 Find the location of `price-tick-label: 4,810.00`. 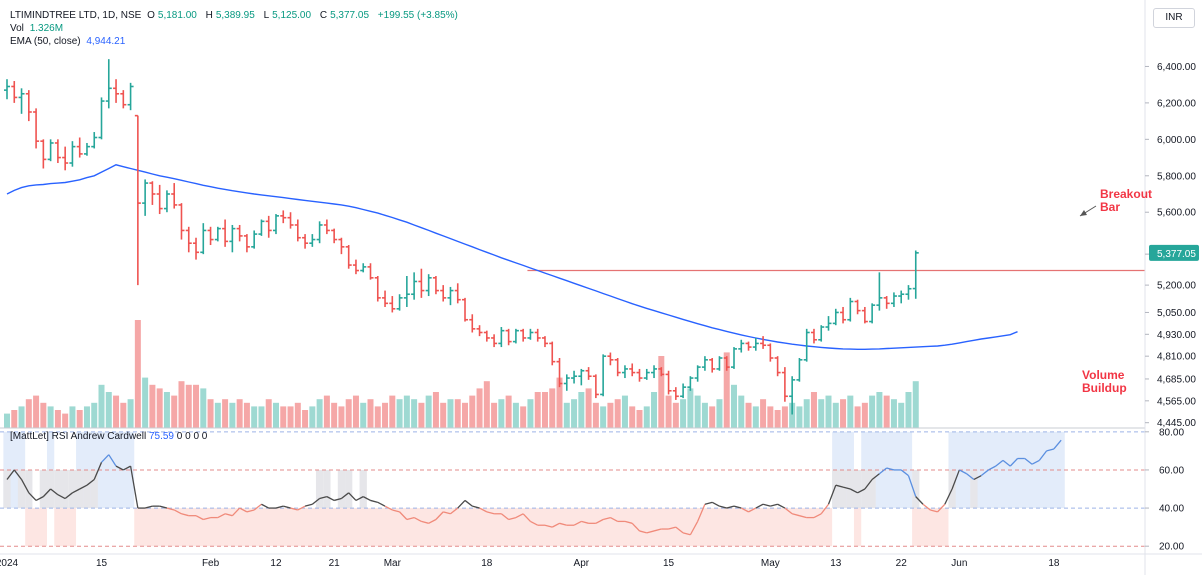

price-tick-label: 4,810.00 is located at coordinates (1176, 357).